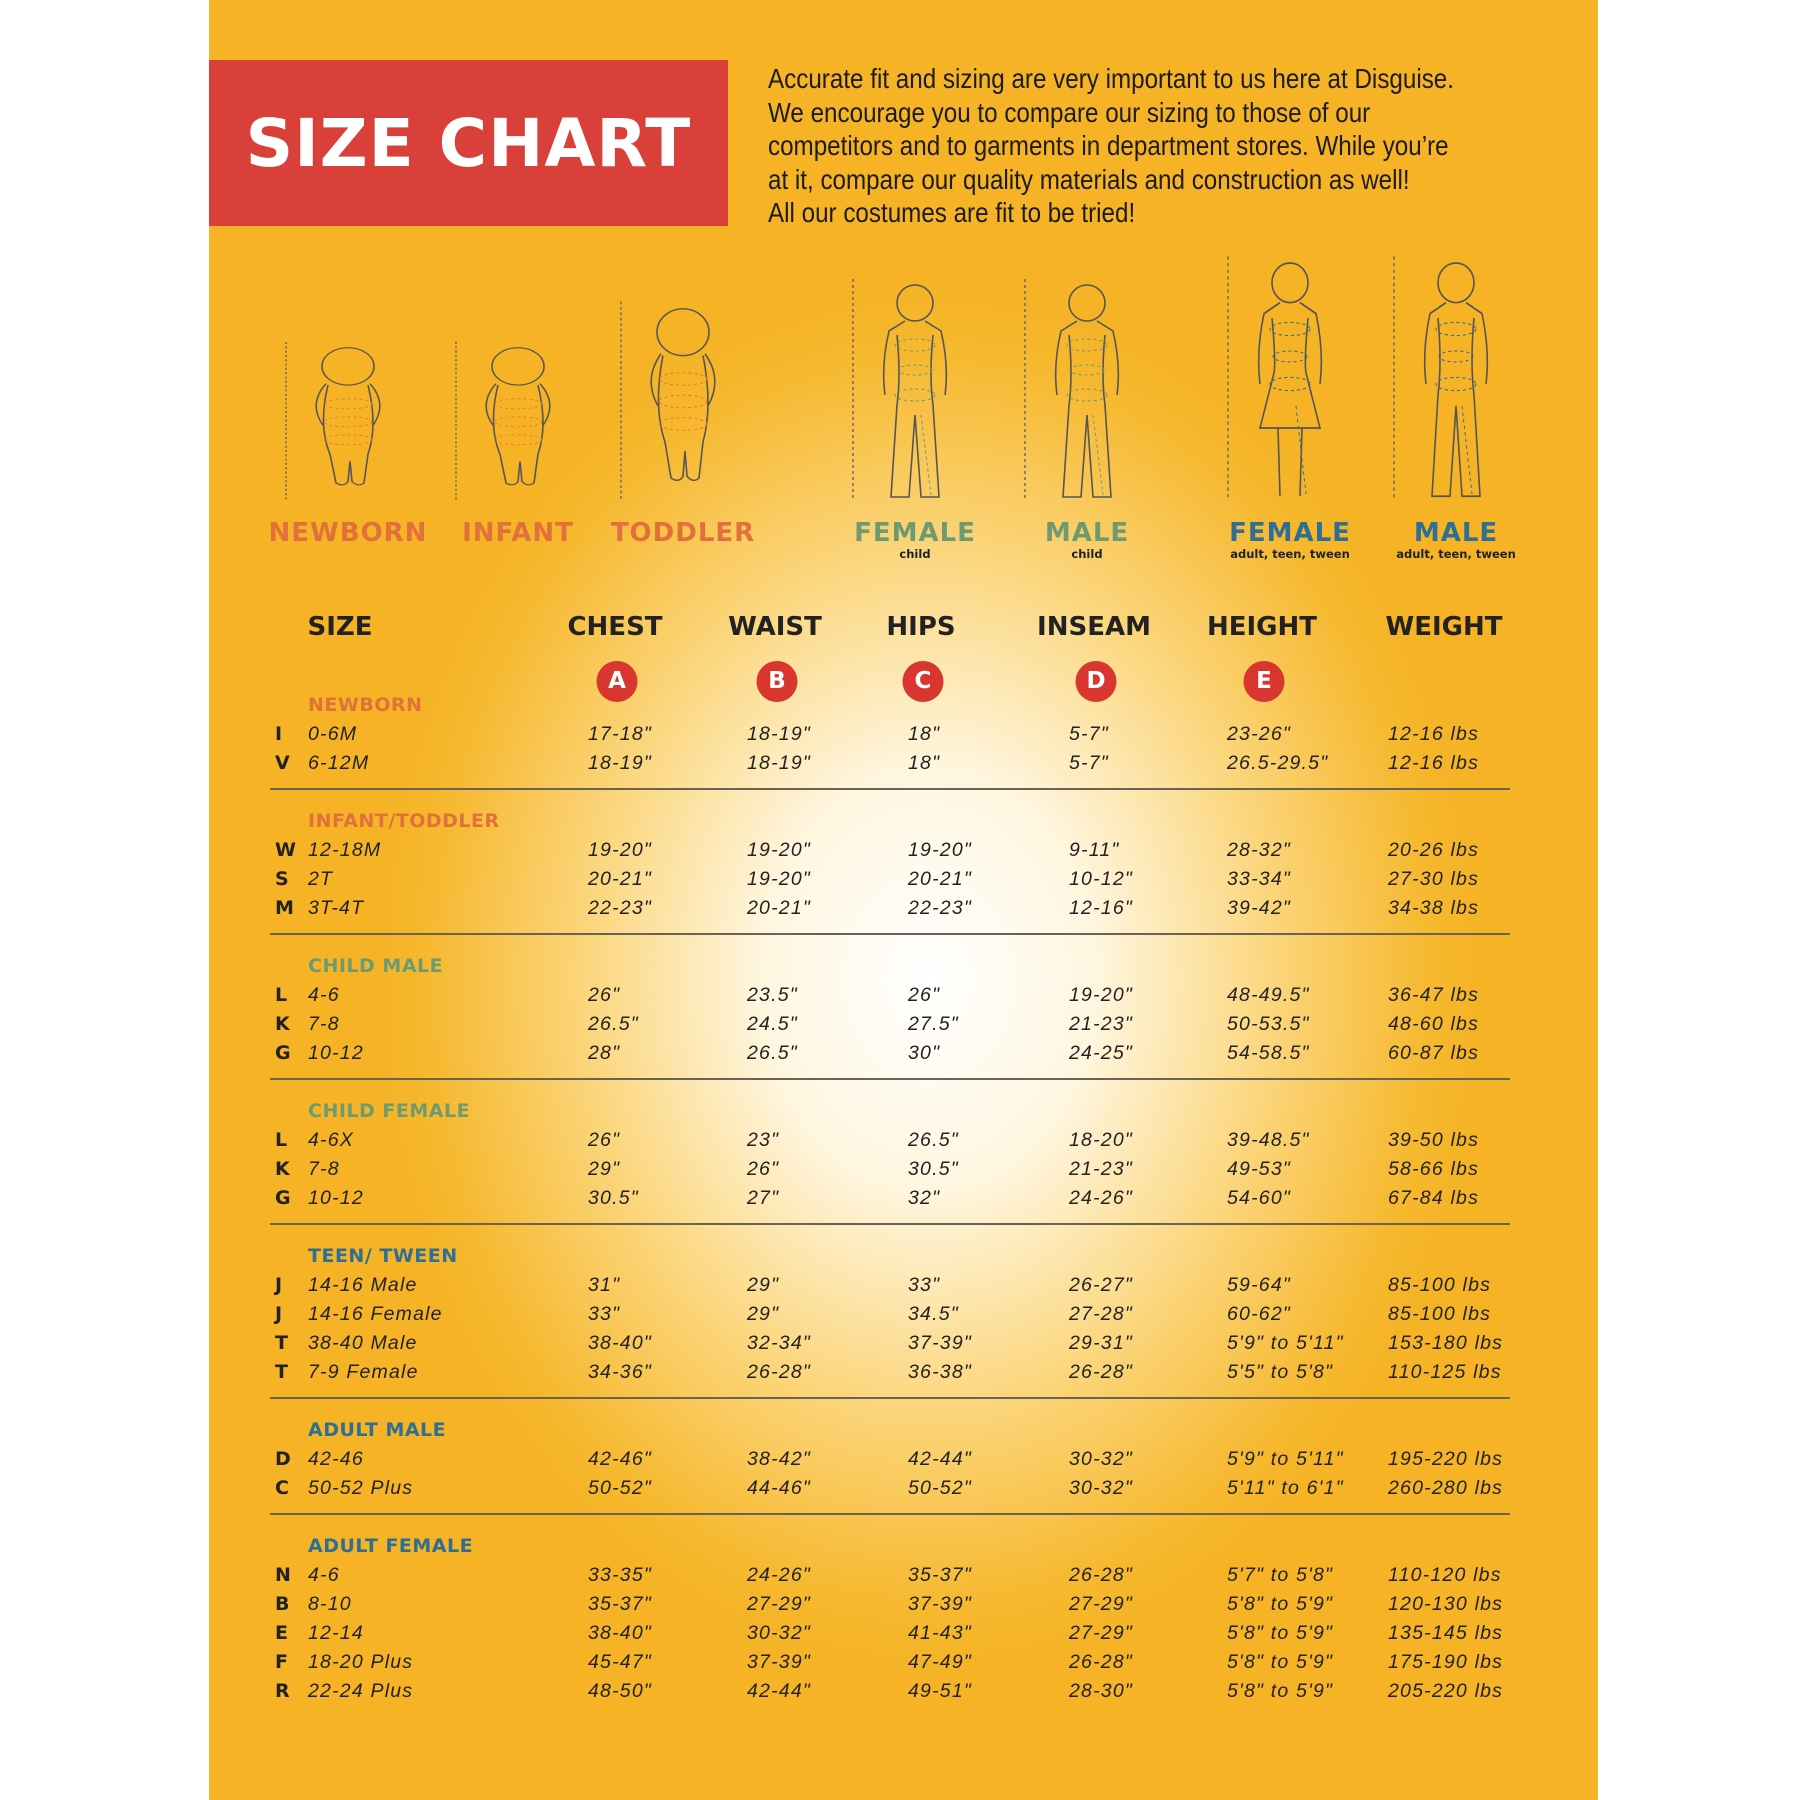  What do you see at coordinates (940, 1459) in the screenshot?
I see `hips-value: 42-44"` at bounding box center [940, 1459].